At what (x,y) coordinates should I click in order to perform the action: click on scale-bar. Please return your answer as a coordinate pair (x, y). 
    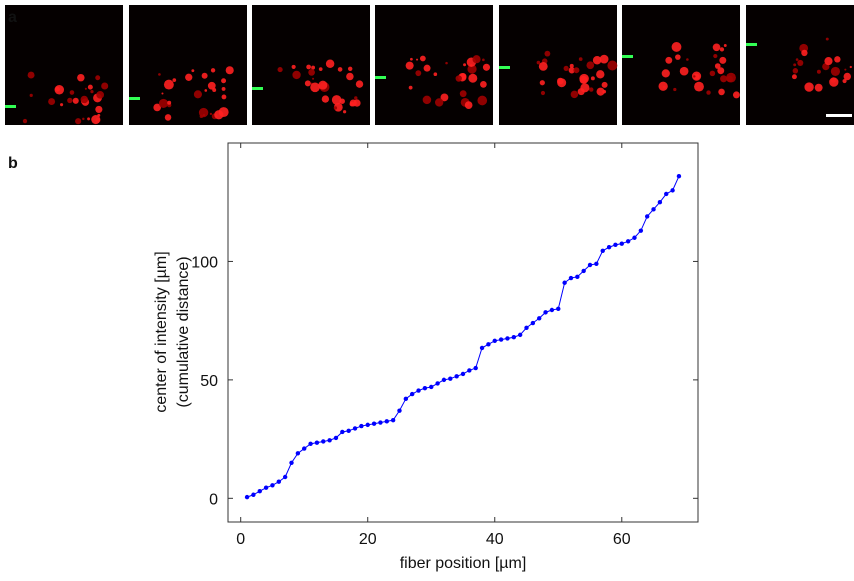
    Looking at the image, I should click on (839, 115).